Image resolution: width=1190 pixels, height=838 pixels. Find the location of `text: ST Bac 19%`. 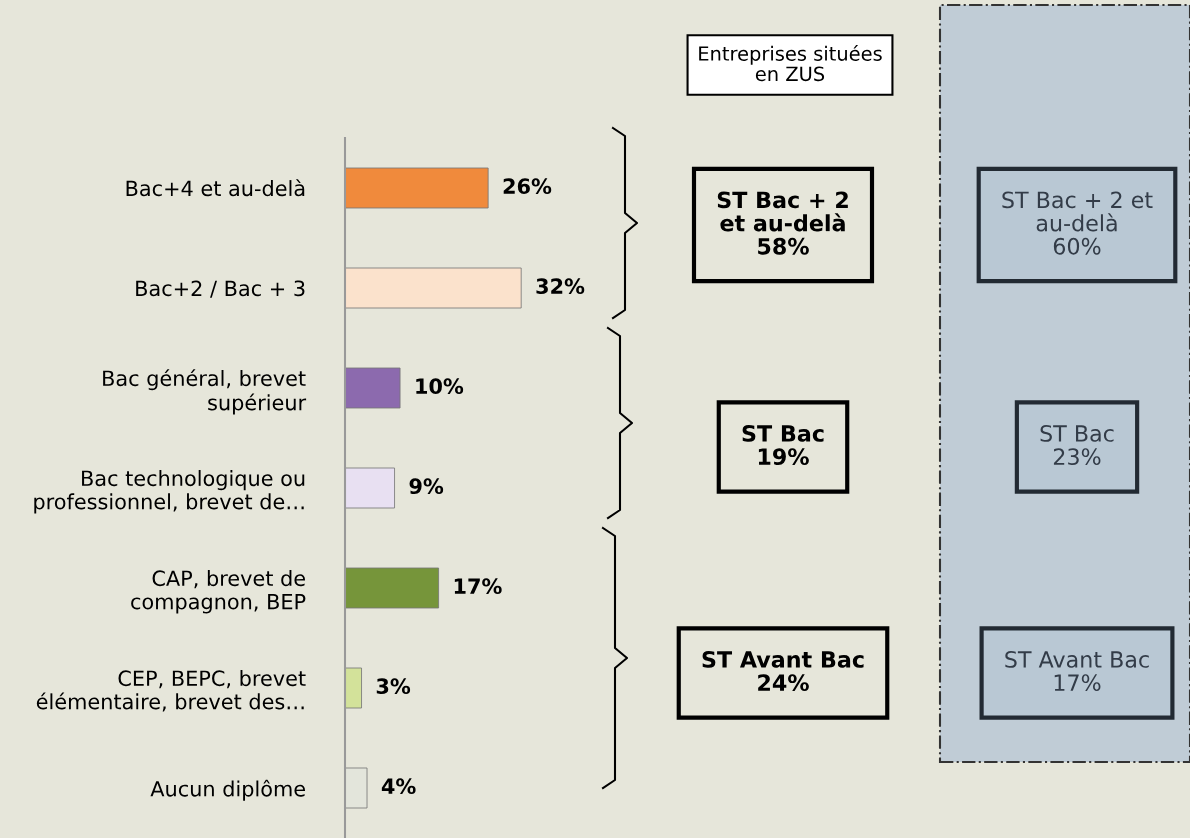

text: ST Bac 19% is located at coordinates (783, 445).